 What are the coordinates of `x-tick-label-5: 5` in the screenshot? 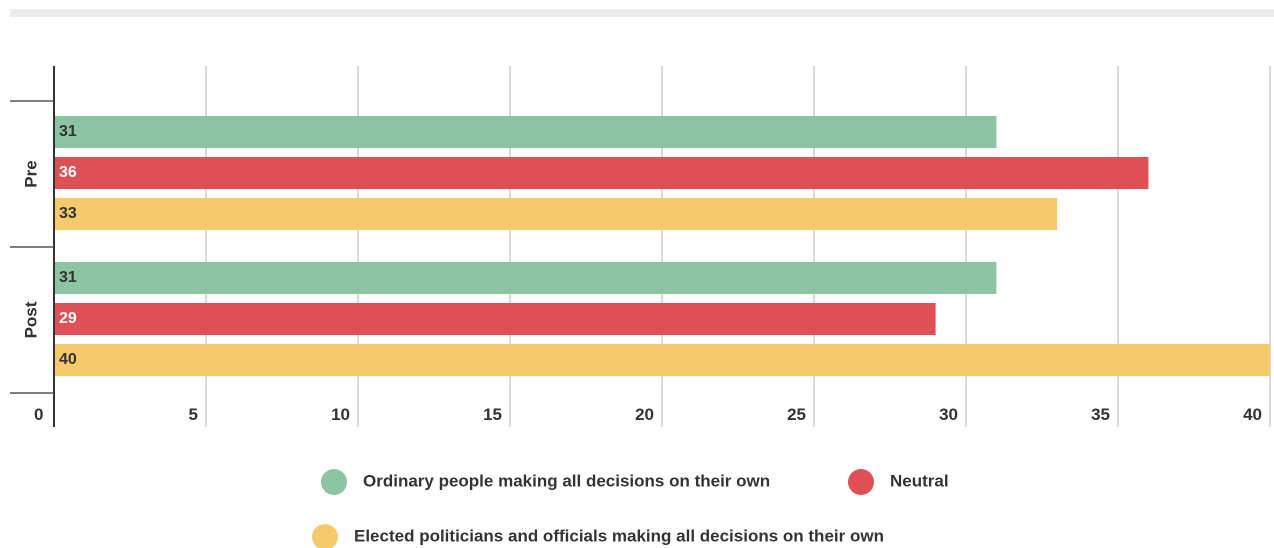 It's located at (193, 414).